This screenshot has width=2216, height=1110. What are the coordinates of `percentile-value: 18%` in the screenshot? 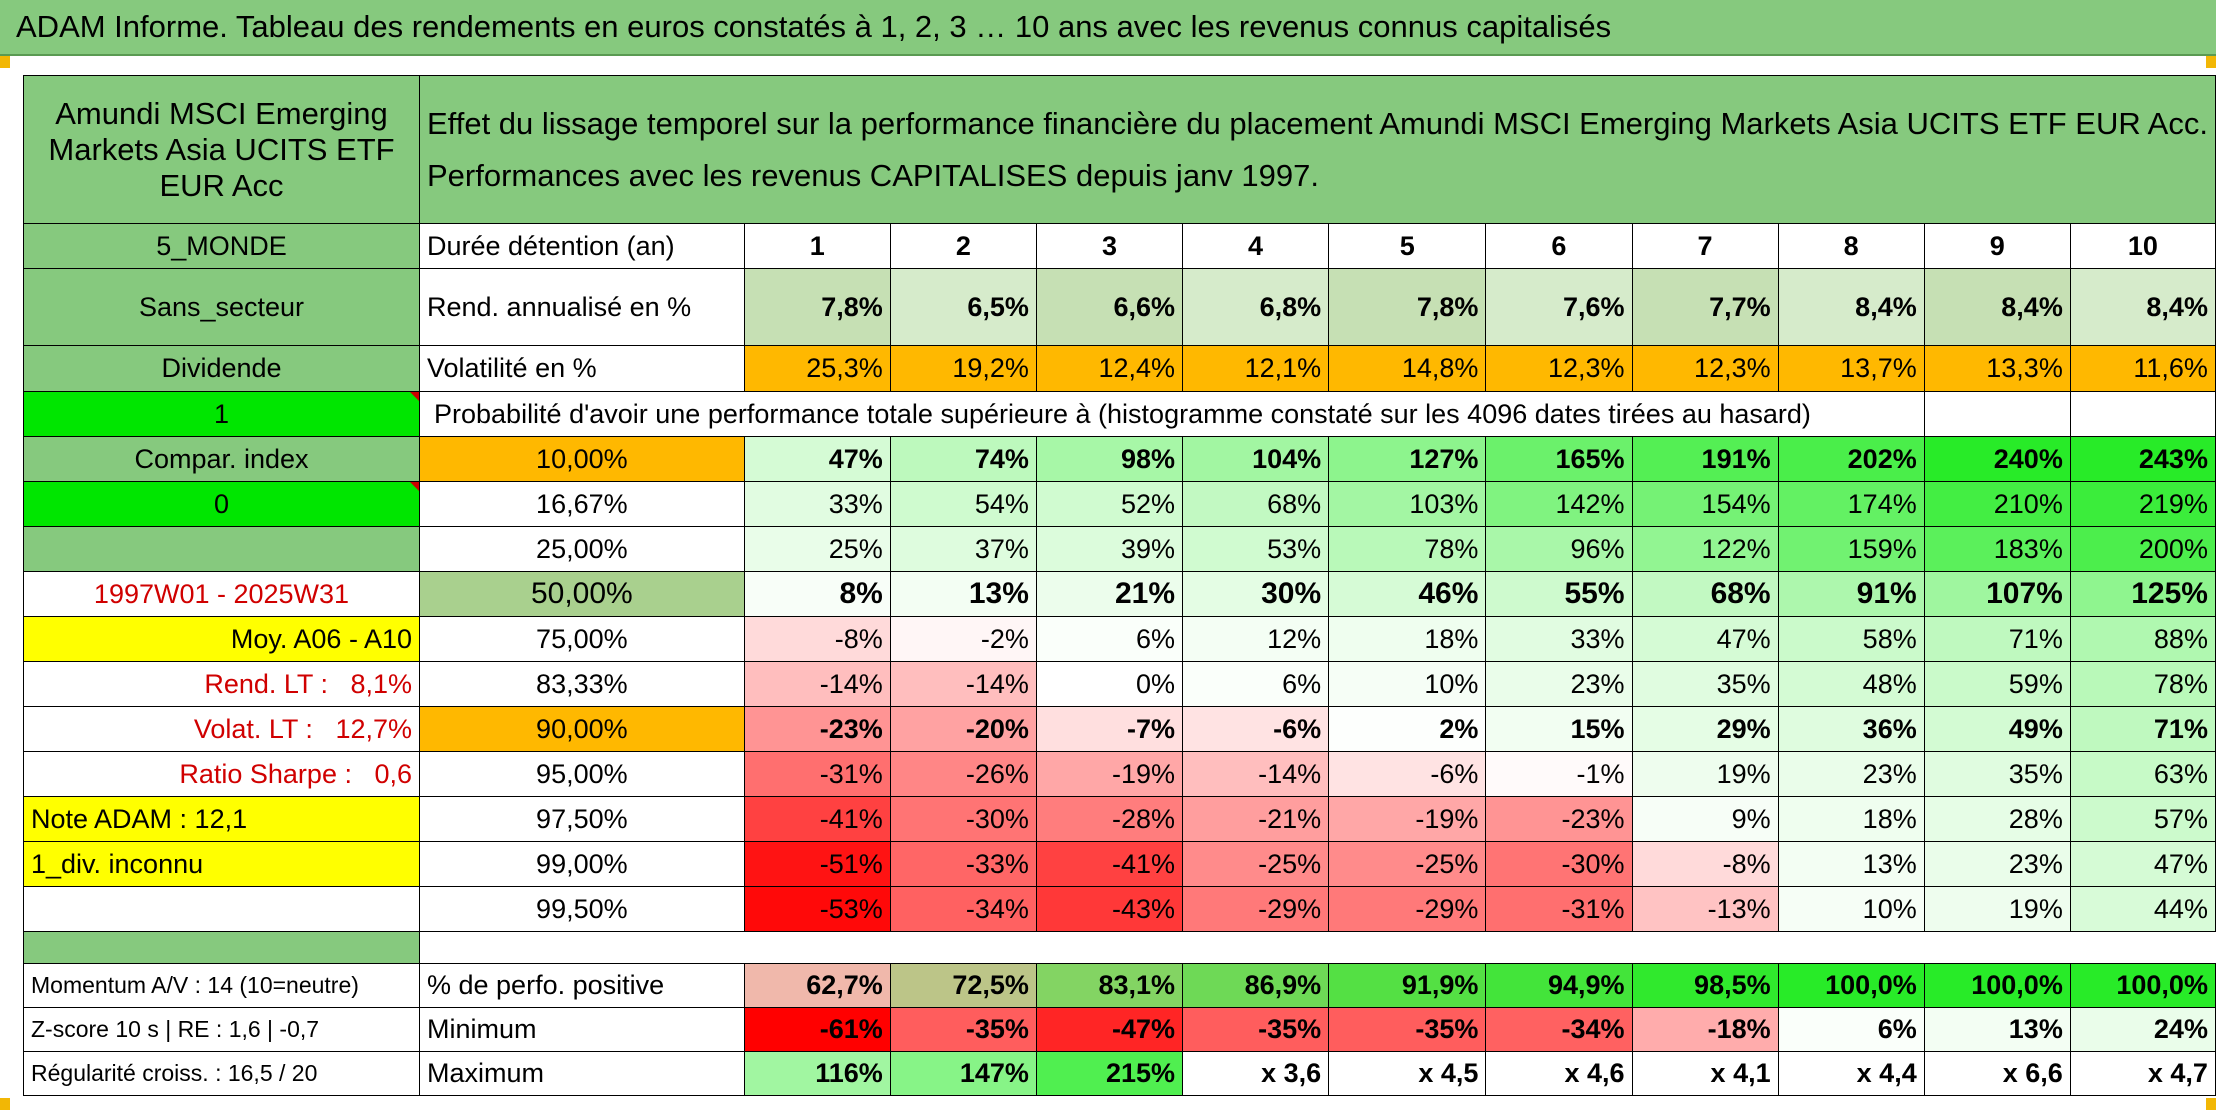 It's located at (1851, 819).